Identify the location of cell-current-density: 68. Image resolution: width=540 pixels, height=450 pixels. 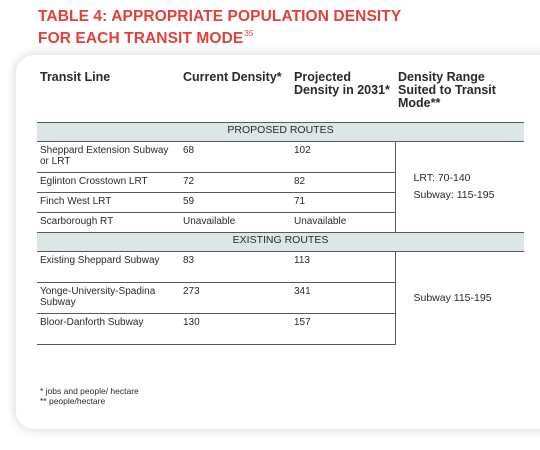
(235, 157).